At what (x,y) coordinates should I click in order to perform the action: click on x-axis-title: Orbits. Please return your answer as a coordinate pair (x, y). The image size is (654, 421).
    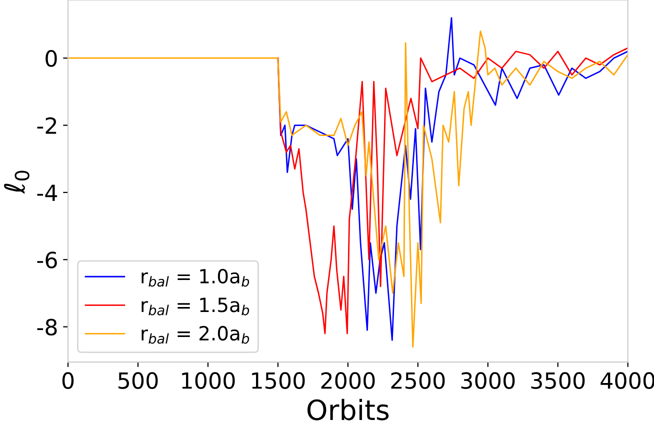
    Looking at the image, I should click on (348, 409).